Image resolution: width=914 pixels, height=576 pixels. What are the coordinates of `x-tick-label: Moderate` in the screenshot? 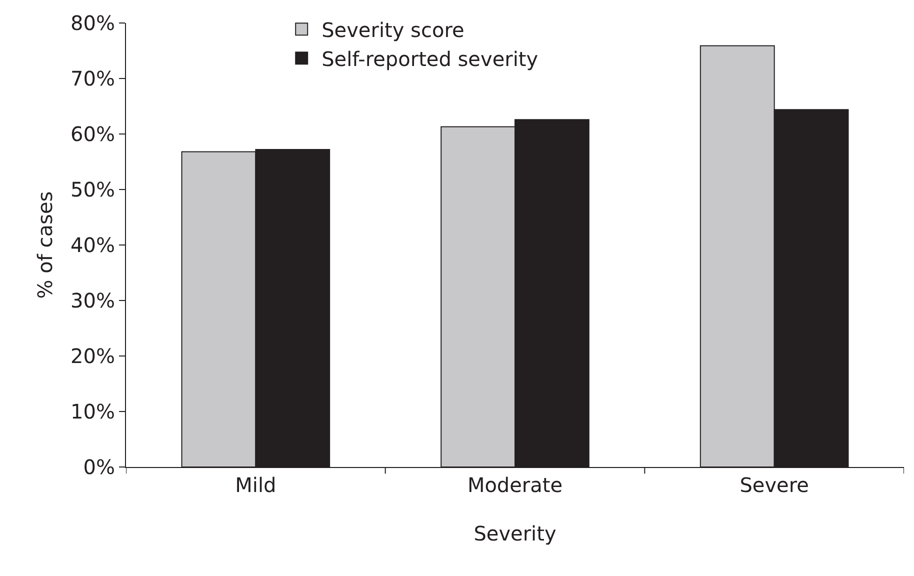 It's located at (515, 485).